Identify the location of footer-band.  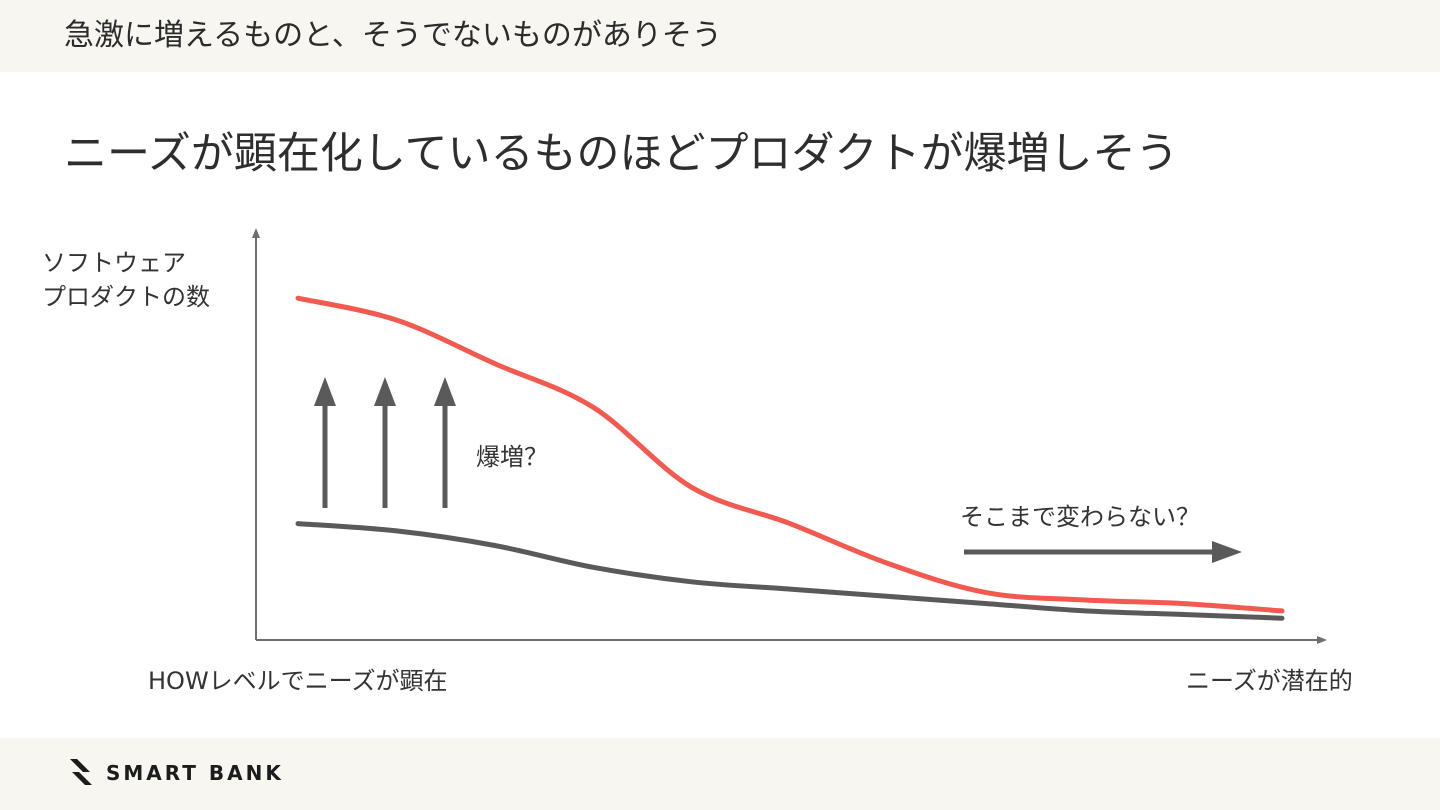
(720, 774).